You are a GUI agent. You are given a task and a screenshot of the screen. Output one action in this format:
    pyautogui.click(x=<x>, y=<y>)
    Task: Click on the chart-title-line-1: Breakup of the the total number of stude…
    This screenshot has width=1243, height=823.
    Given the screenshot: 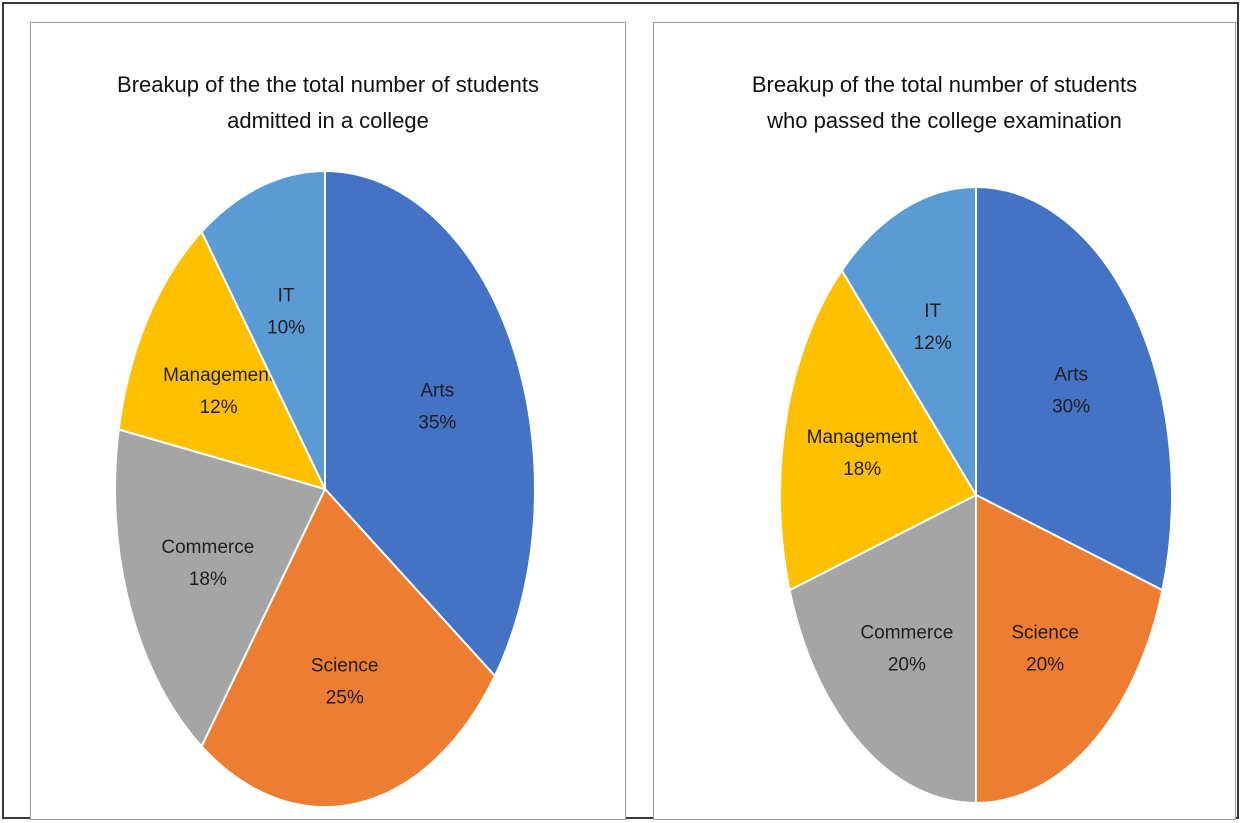 What is the action you would take?
    pyautogui.click(x=328, y=84)
    